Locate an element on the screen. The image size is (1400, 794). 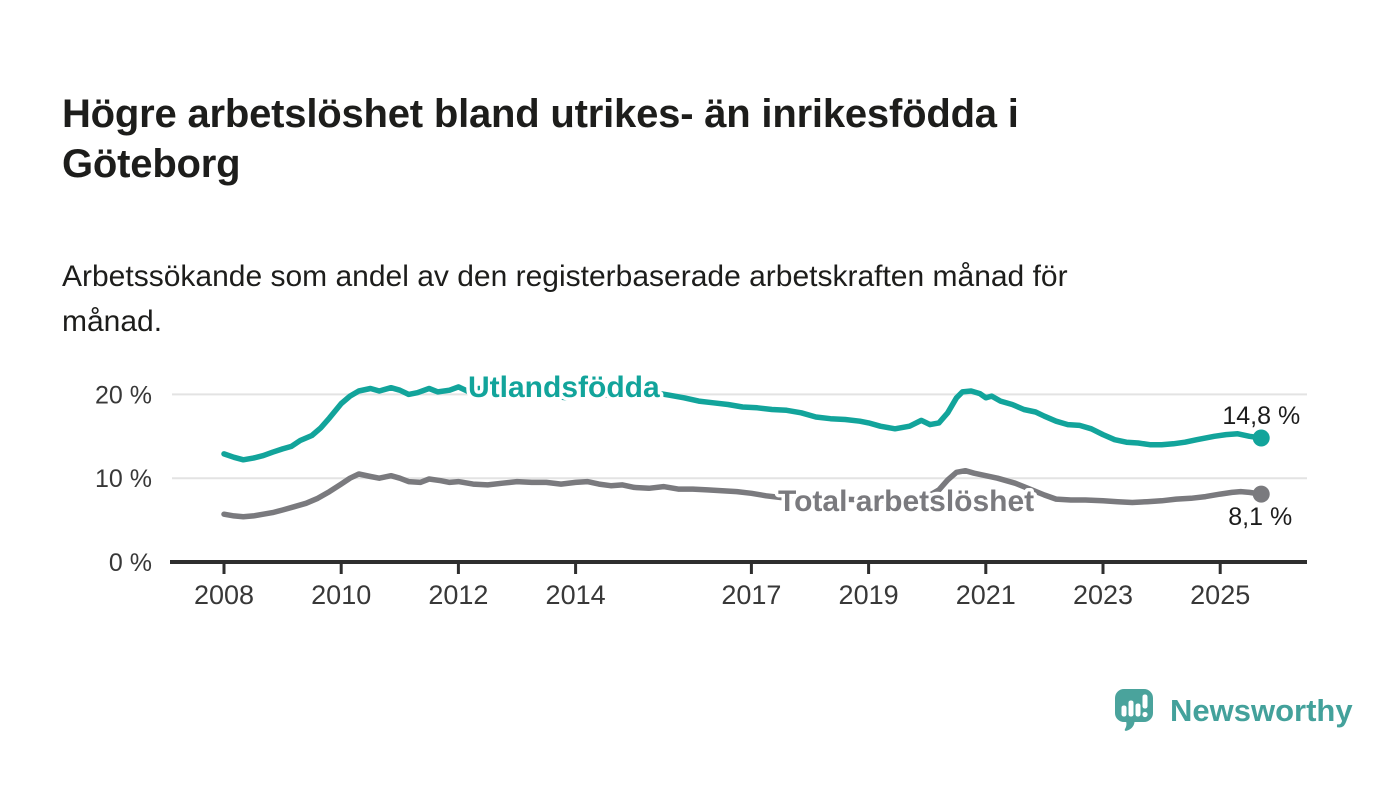
series-label-utlandsfodda: Utlandsfödda is located at coordinates (564, 387).